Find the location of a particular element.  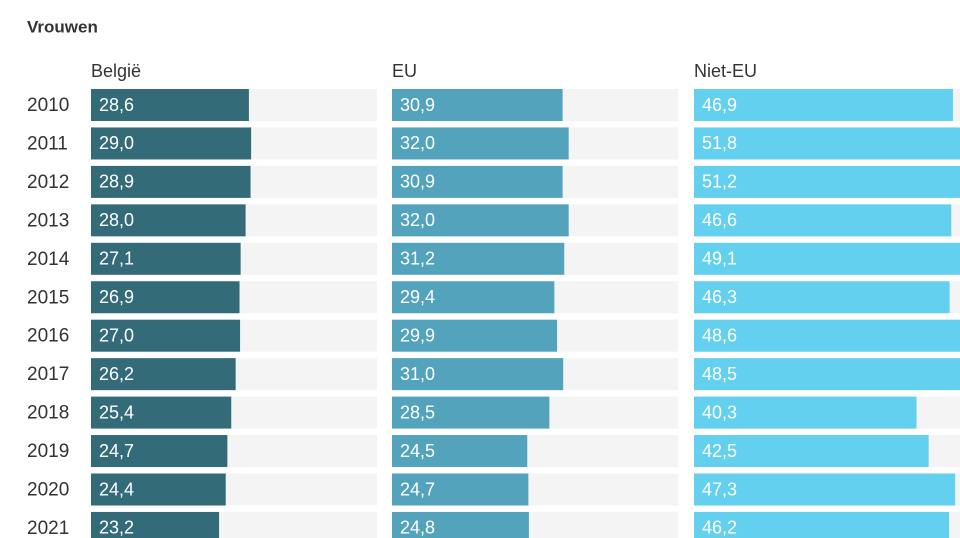

value-label: 46,3 is located at coordinates (719, 297).